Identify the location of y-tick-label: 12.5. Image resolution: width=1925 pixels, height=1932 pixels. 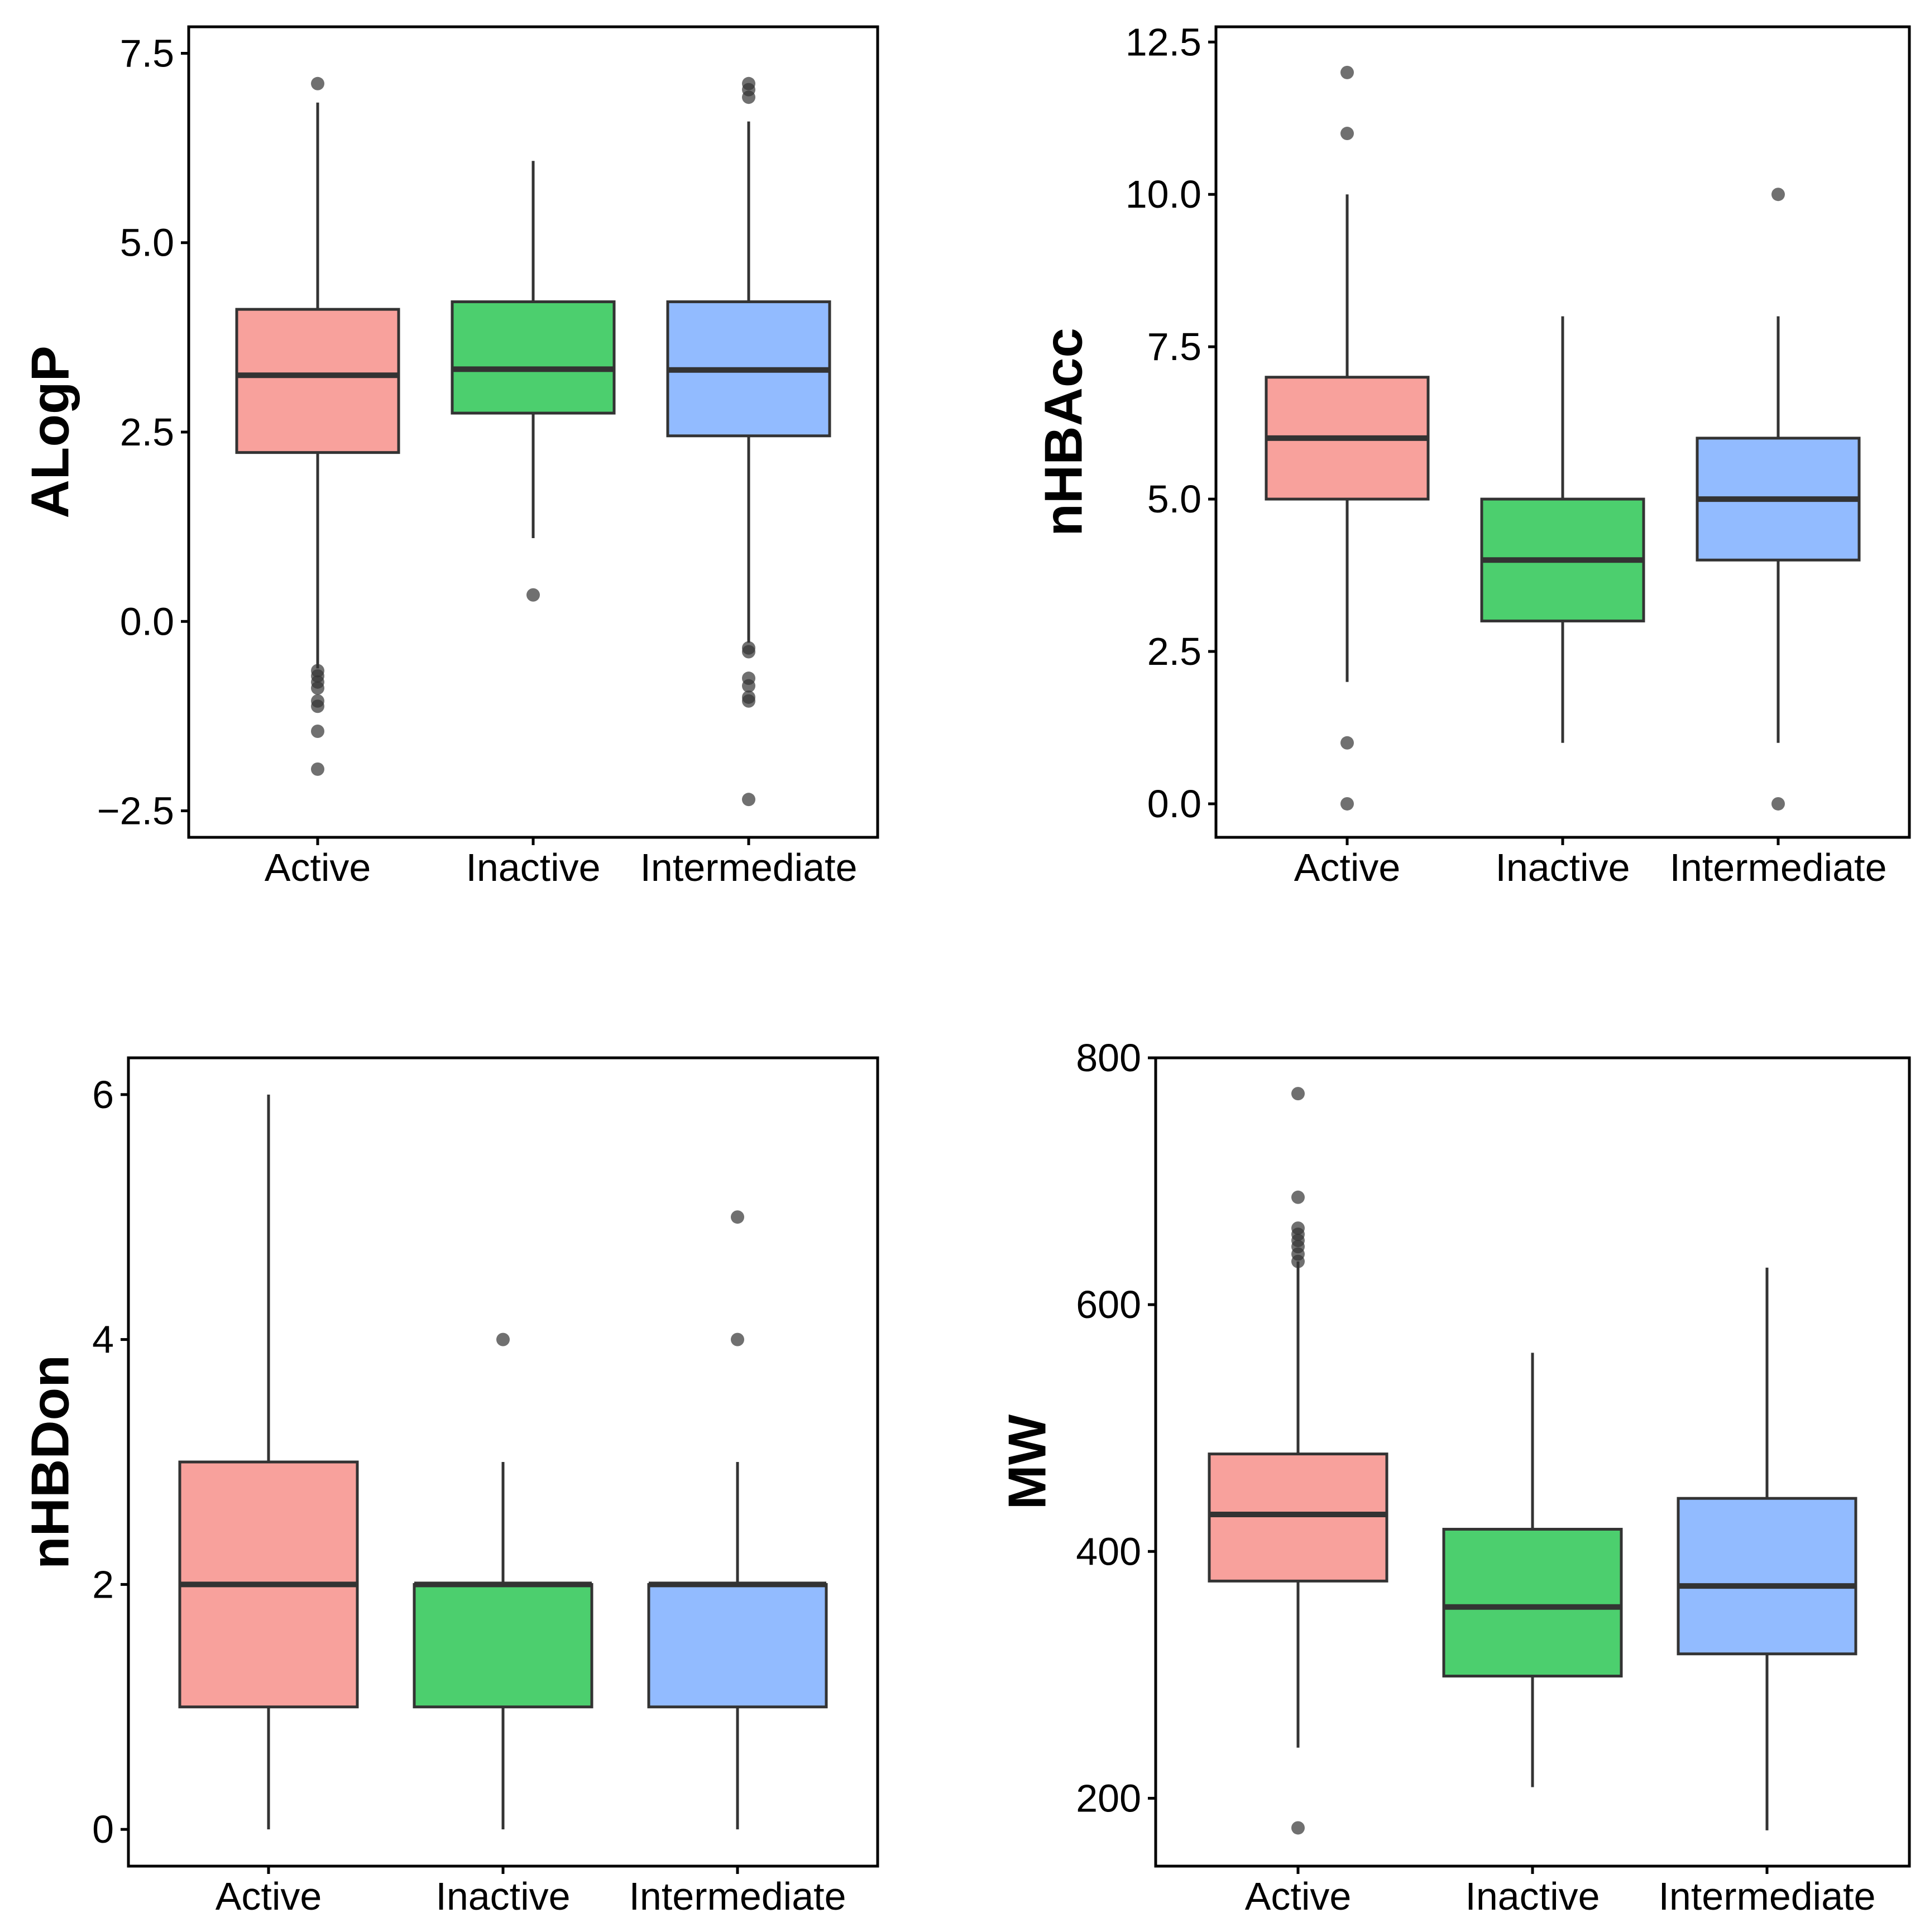
(1163, 42).